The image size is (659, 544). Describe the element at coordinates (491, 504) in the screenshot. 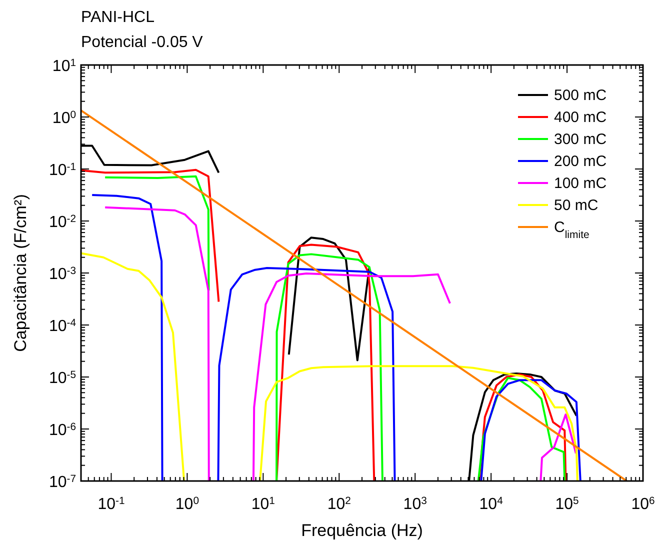

I see `x-tick-label: 10$^{4}$` at that location.